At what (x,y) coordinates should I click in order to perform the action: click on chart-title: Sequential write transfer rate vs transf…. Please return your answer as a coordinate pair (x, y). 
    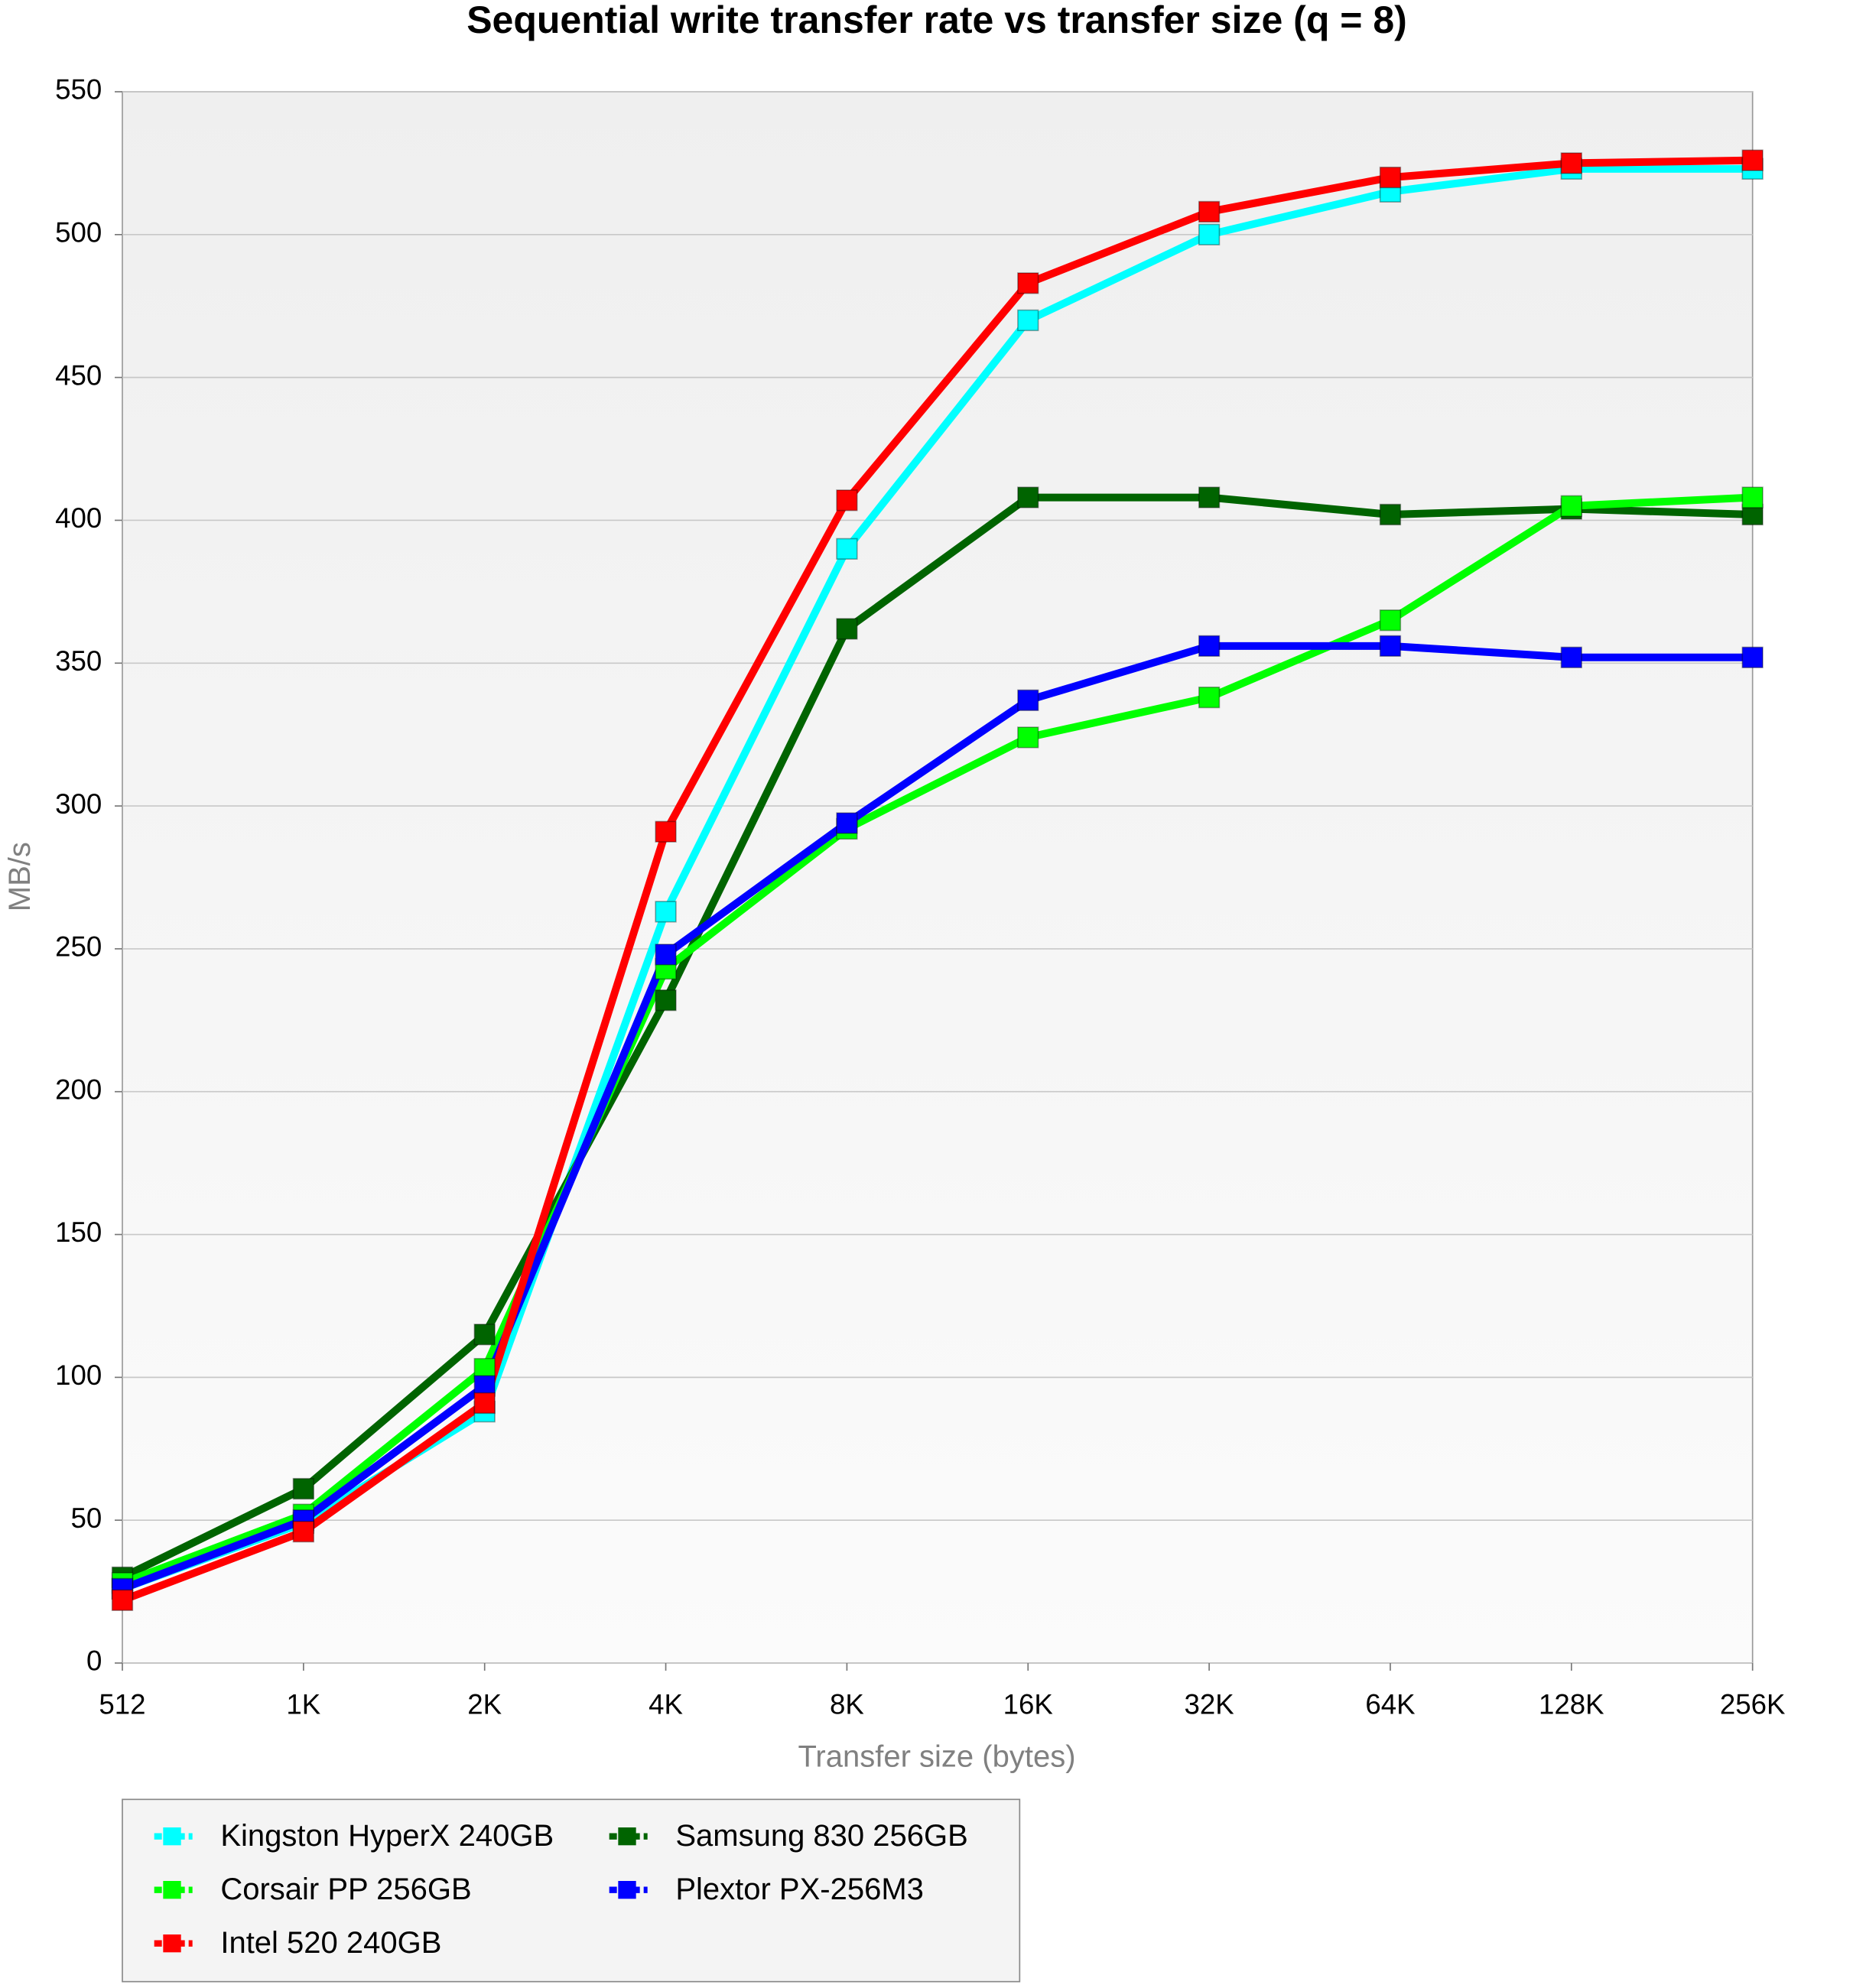
    Looking at the image, I should click on (937, 20).